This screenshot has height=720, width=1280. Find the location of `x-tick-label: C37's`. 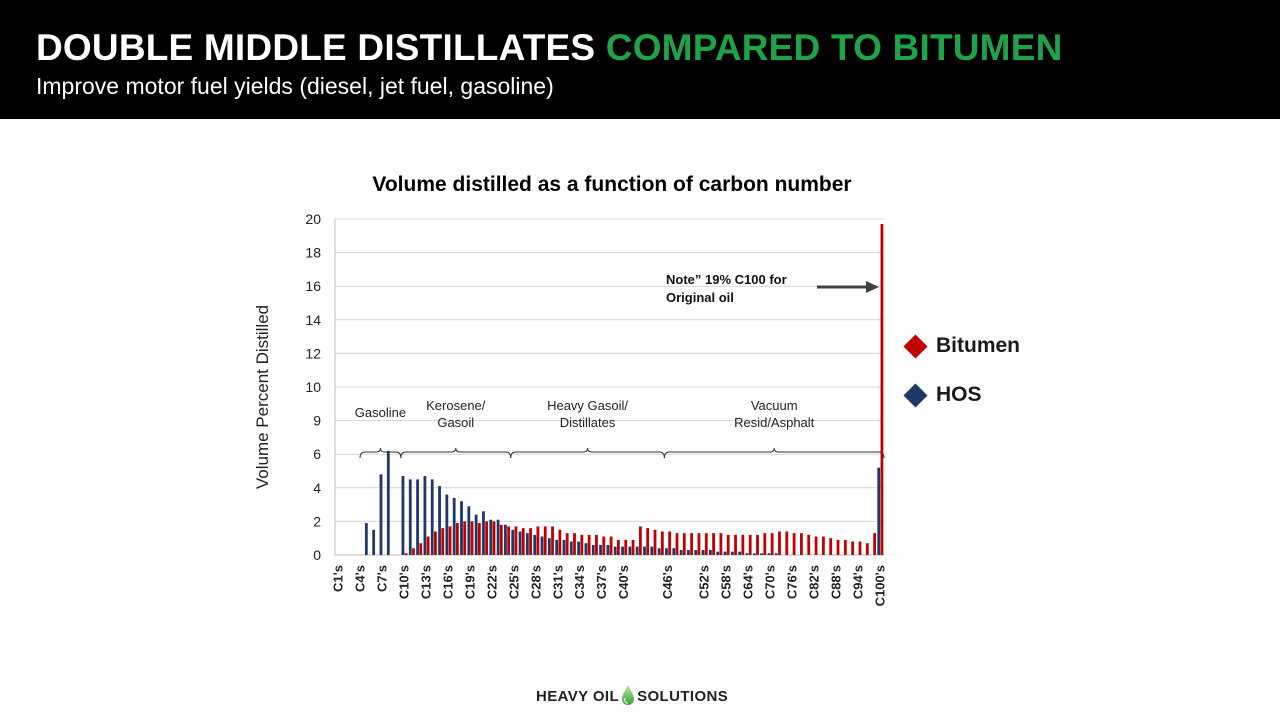

x-tick-label: C37's is located at coordinates (601, 582).